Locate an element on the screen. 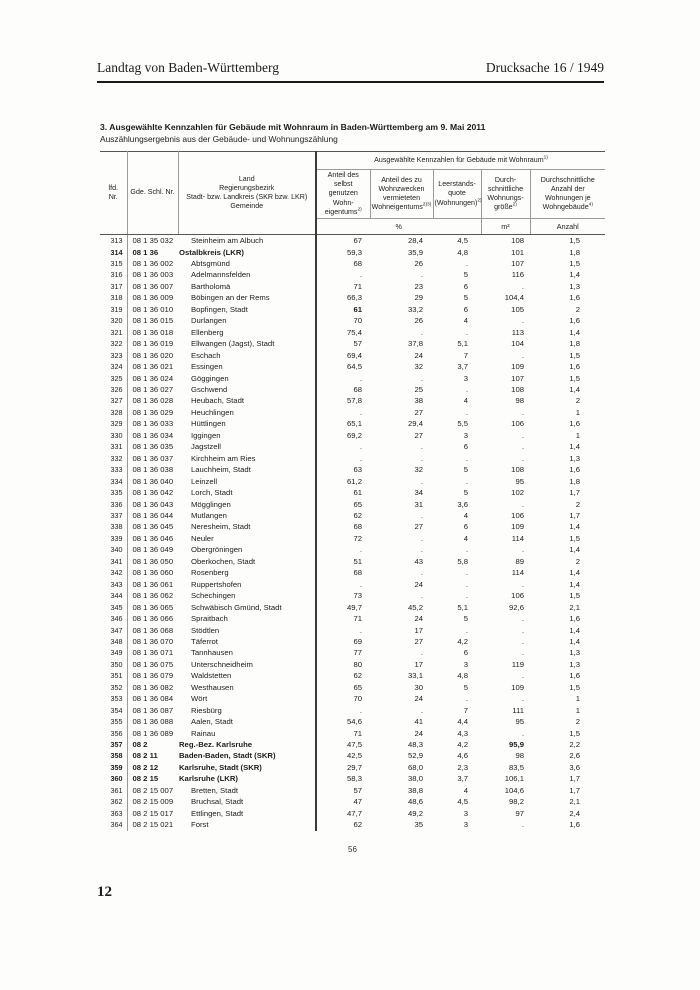 The height and width of the screenshot is (990, 700). cell-gemeinde: Ellenberg is located at coordinates (247, 332).